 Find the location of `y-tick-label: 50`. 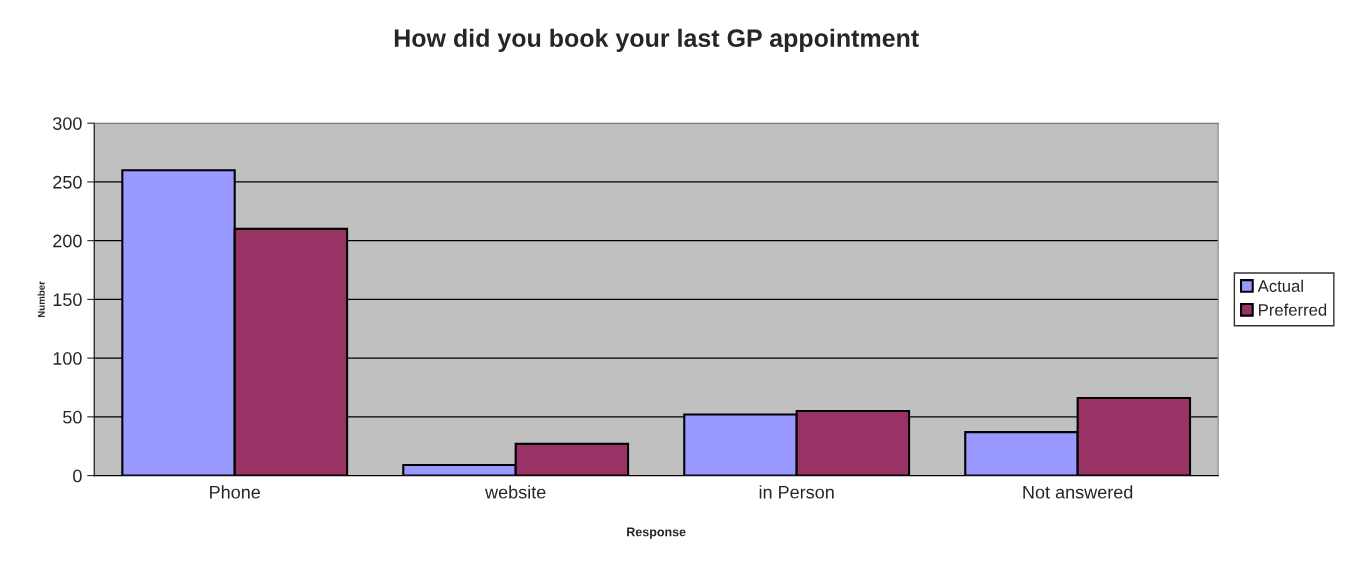

y-tick-label: 50 is located at coordinates (72, 417).